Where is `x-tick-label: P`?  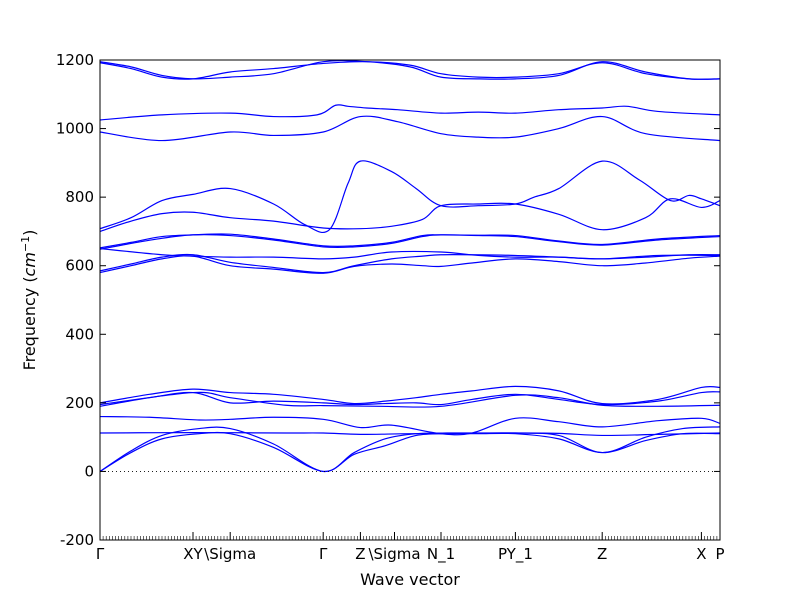
x-tick-label: P is located at coordinates (719, 554).